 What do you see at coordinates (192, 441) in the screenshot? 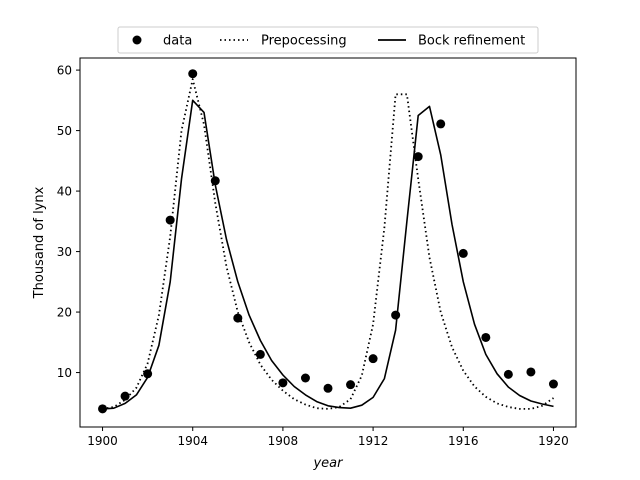
I see `x-tick-label: 1904` at bounding box center [192, 441].